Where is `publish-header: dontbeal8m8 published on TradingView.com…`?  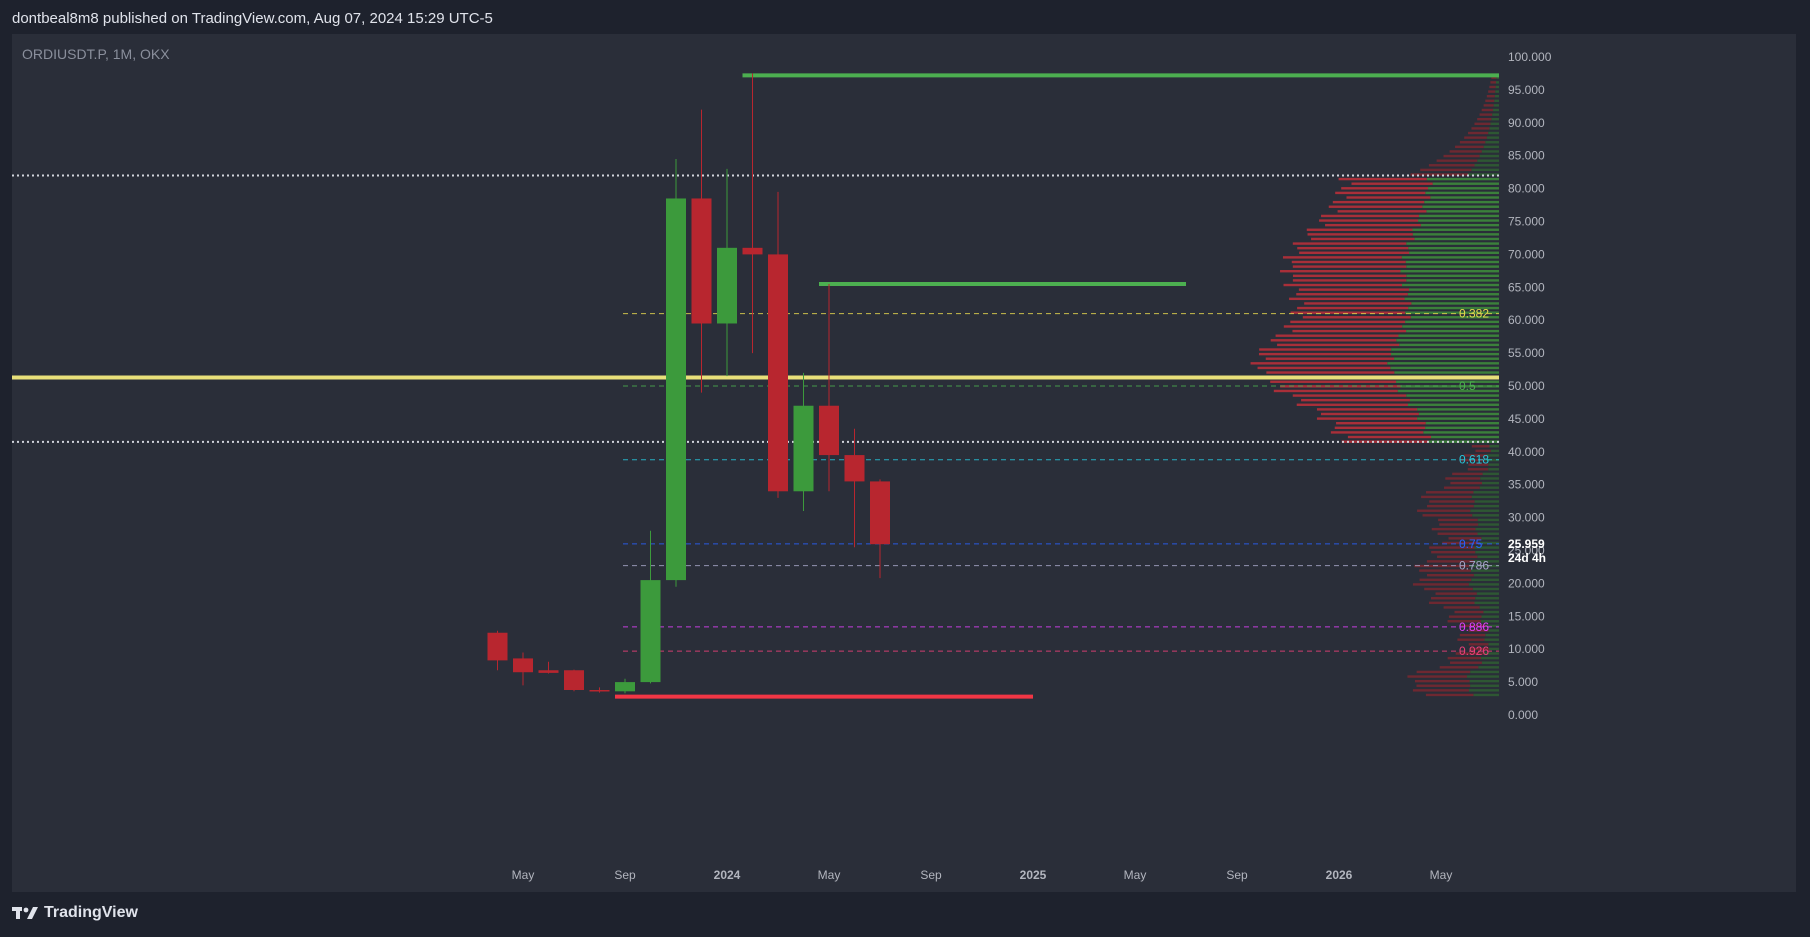 publish-header: dontbeal8m8 published on TradingView.com… is located at coordinates (905, 17).